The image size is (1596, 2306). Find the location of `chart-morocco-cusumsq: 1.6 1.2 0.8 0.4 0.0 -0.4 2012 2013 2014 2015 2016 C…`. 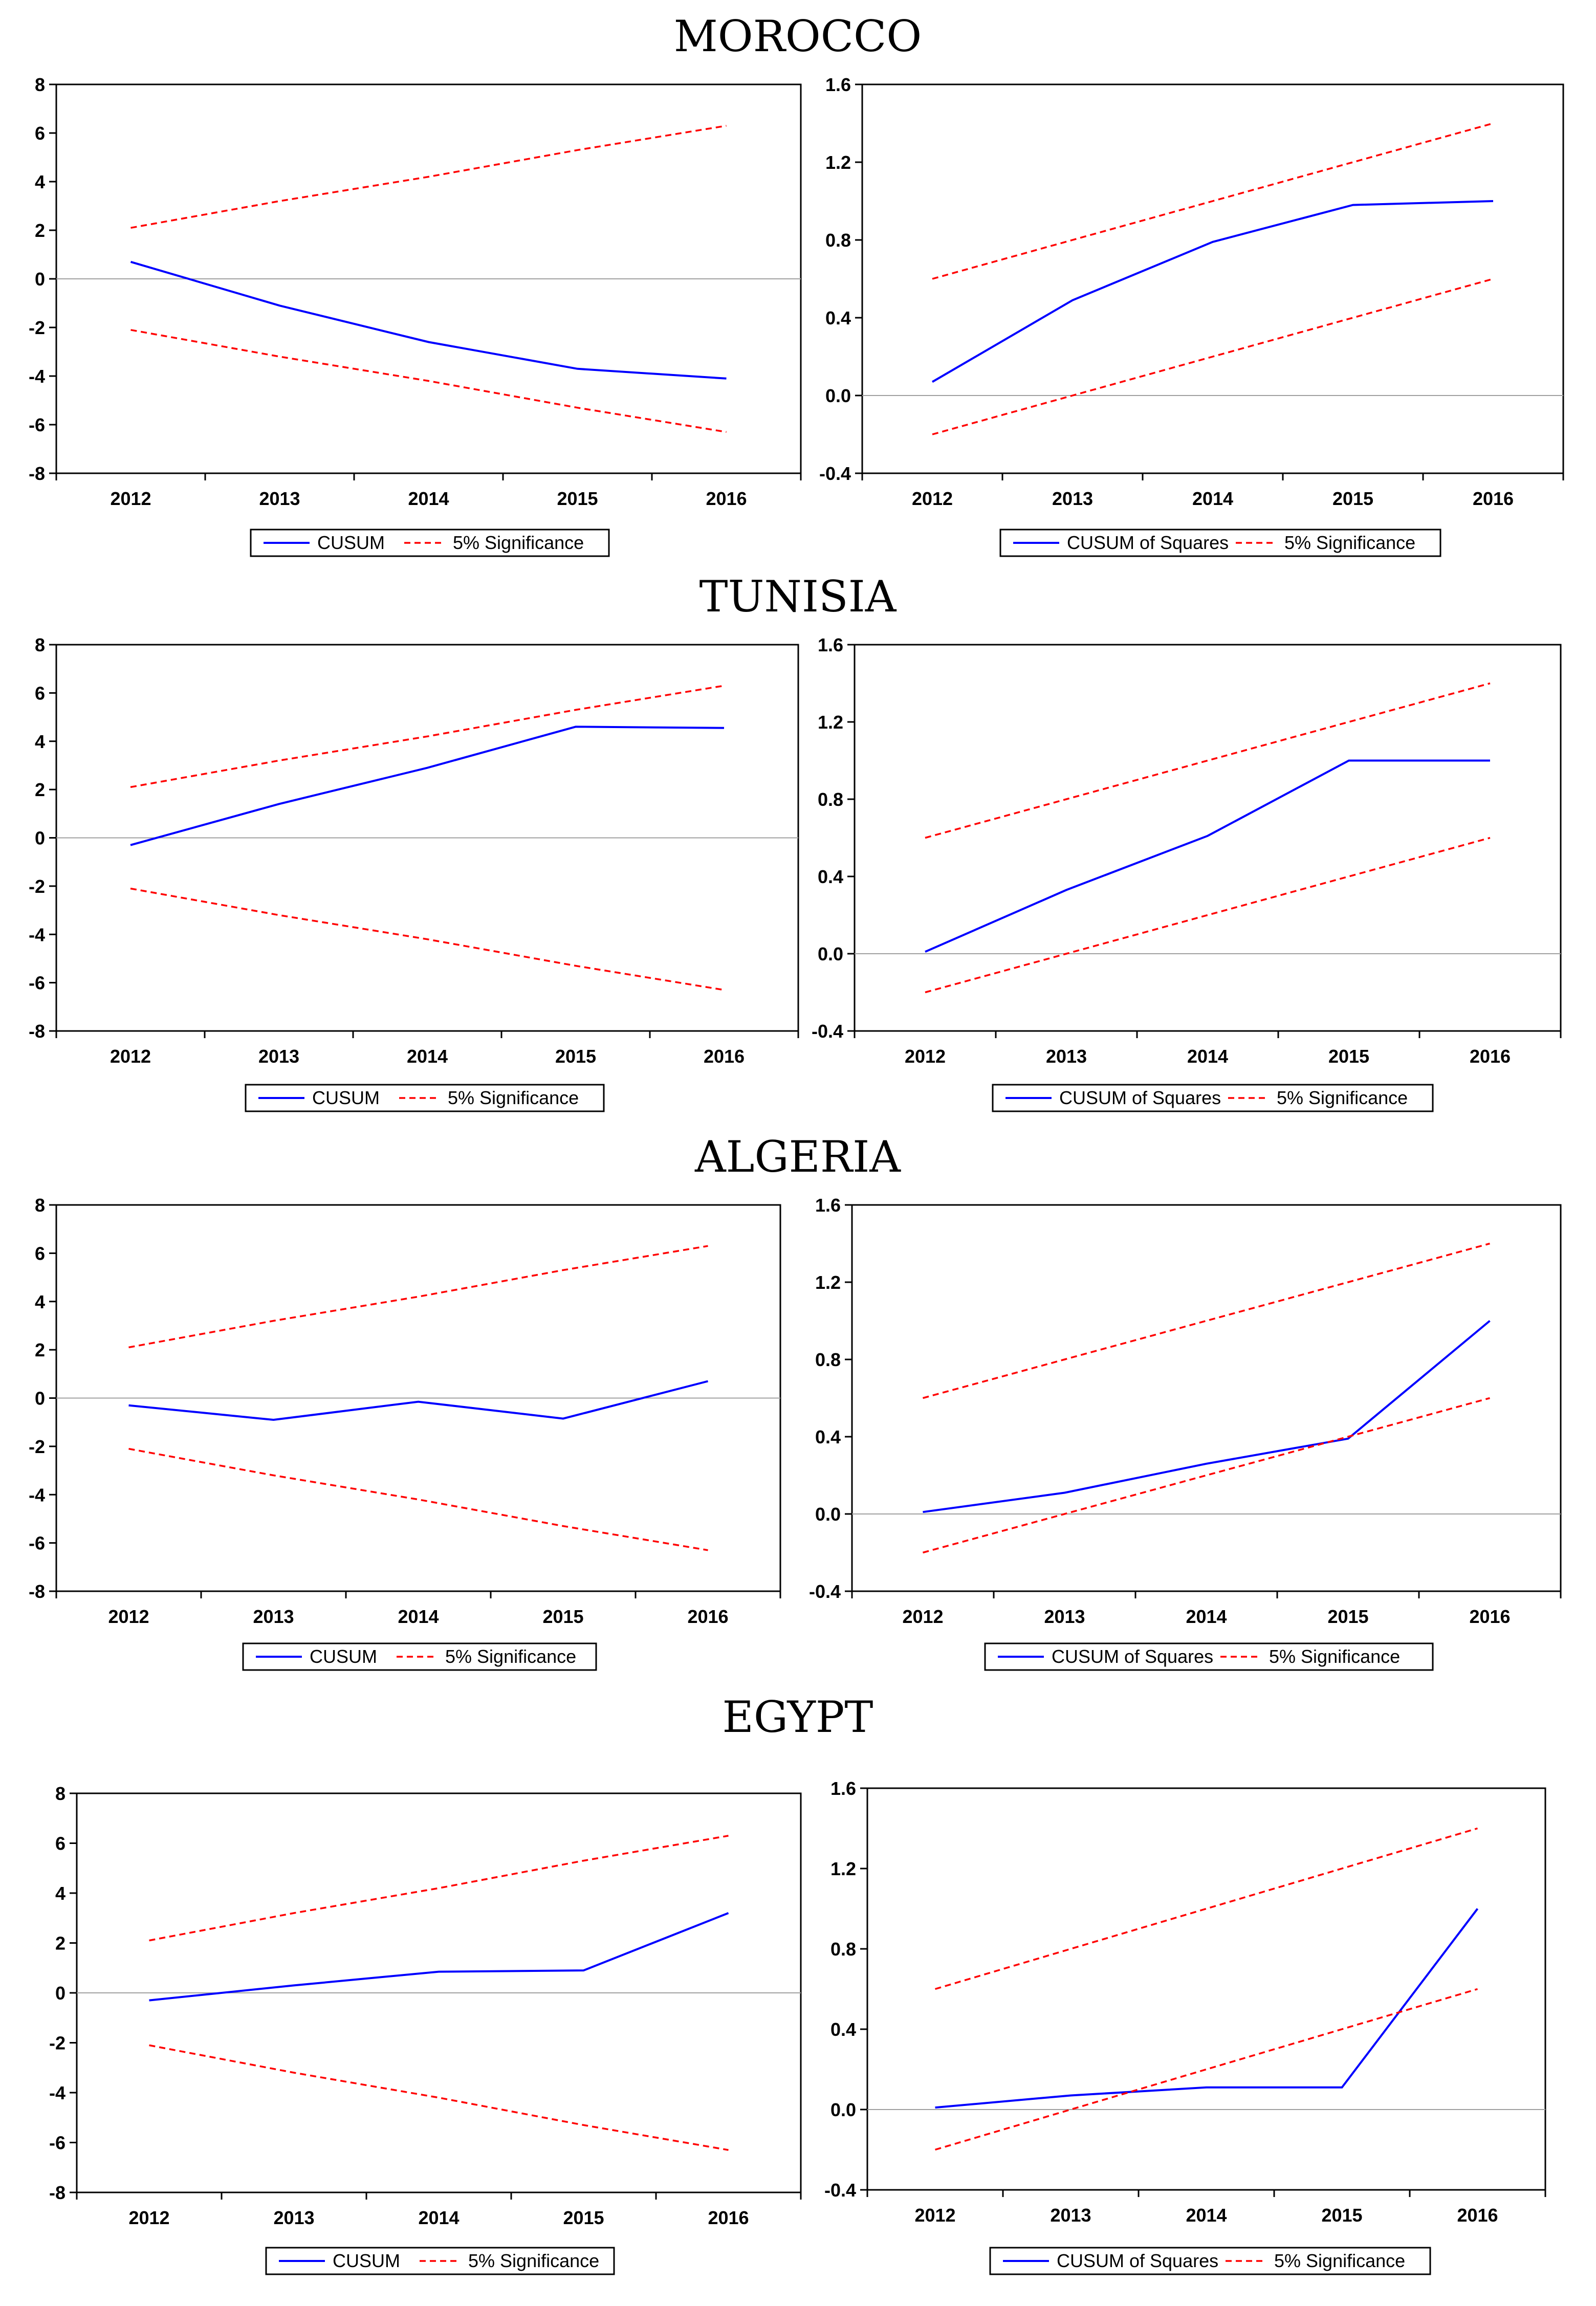

chart-morocco-cusumsq: 1.6 1.2 0.8 0.4 0.0 -0.4 2012 2013 2014 2015 2016 C… is located at coordinates (1191, 316).